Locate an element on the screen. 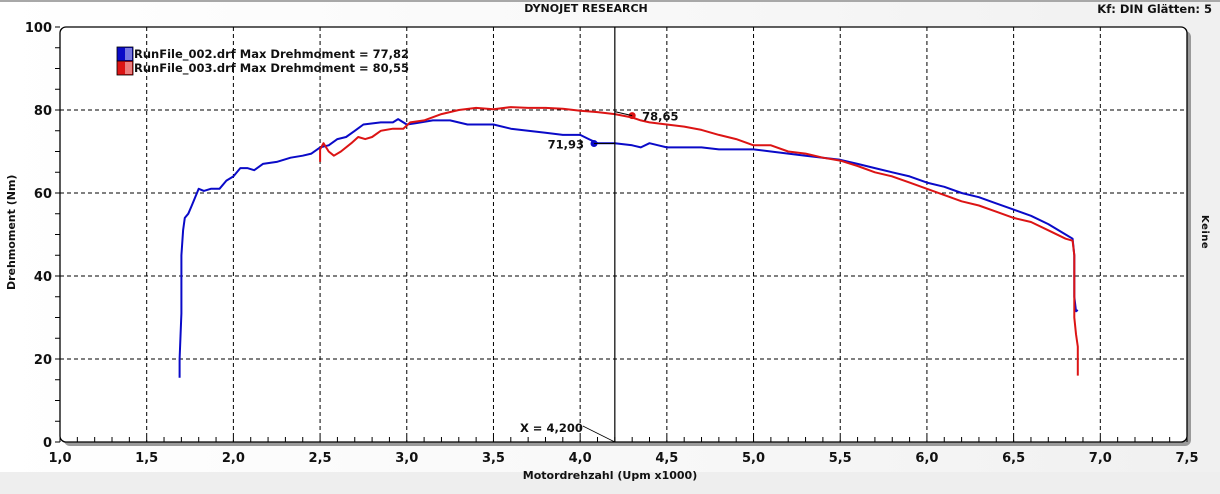 Image resolution: width=1220 pixels, height=494 pixels. x-tick-label: 1,0 is located at coordinates (59, 458).